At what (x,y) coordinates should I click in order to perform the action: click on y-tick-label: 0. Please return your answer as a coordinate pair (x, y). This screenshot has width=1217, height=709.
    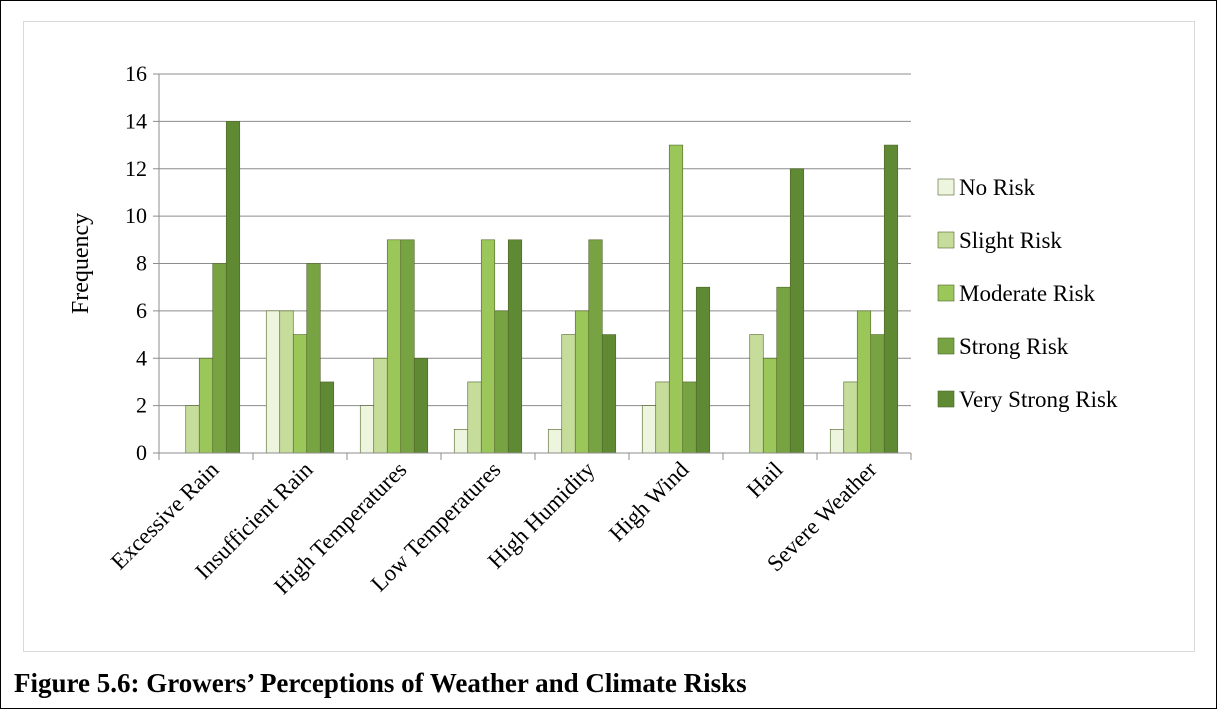
    Looking at the image, I should click on (141, 452).